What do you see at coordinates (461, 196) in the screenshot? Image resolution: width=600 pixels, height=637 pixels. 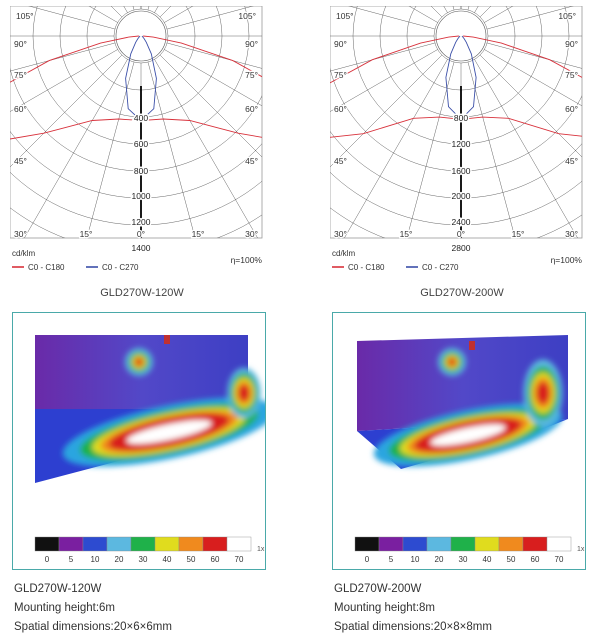 I see `radial-tick-label: 2000` at bounding box center [461, 196].